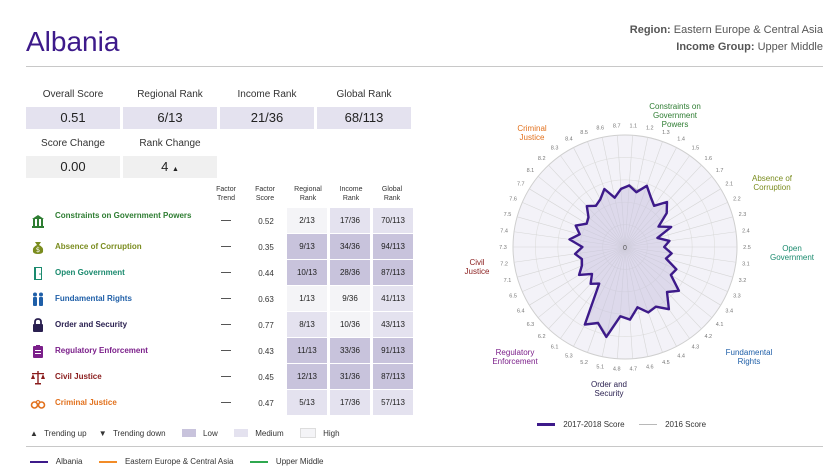 The height and width of the screenshot is (474, 833). Describe the element at coordinates (90, 272) in the screenshot. I see `factor-name: Open Government` at that location.